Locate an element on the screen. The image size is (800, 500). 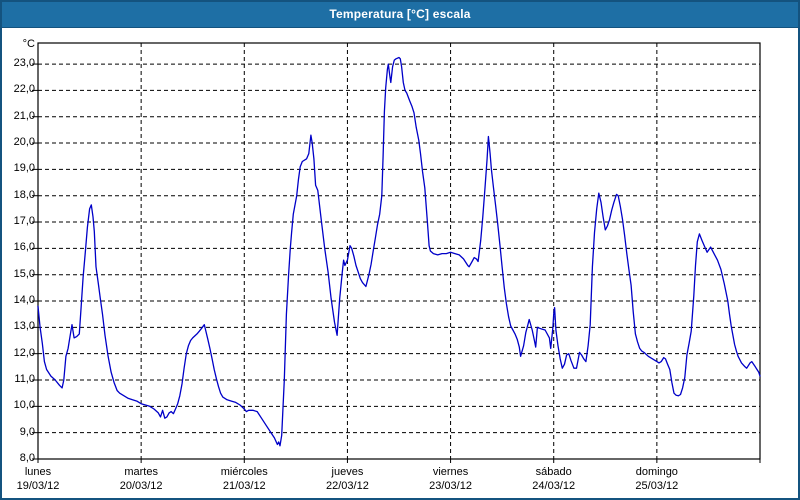
page-title: Temperatura [°C] escala is located at coordinates (400, 14).